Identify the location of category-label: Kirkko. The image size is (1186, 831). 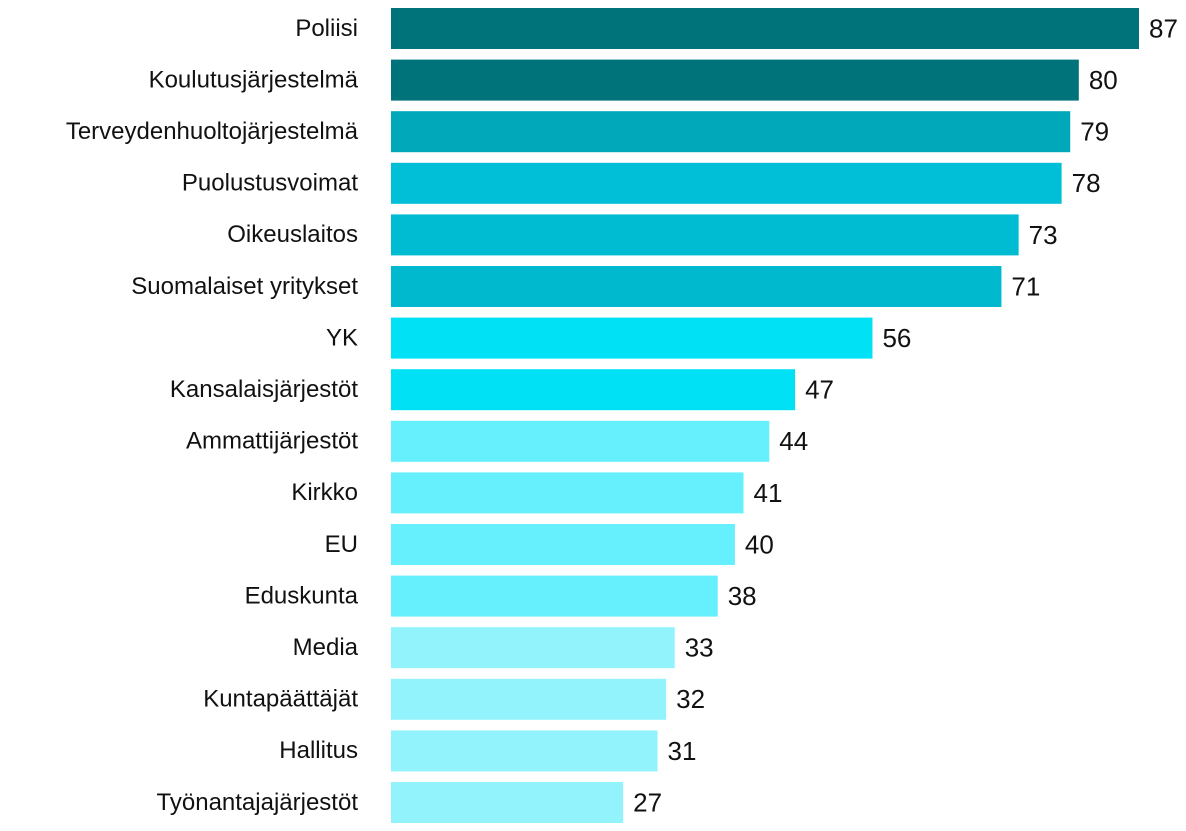
(324, 492).